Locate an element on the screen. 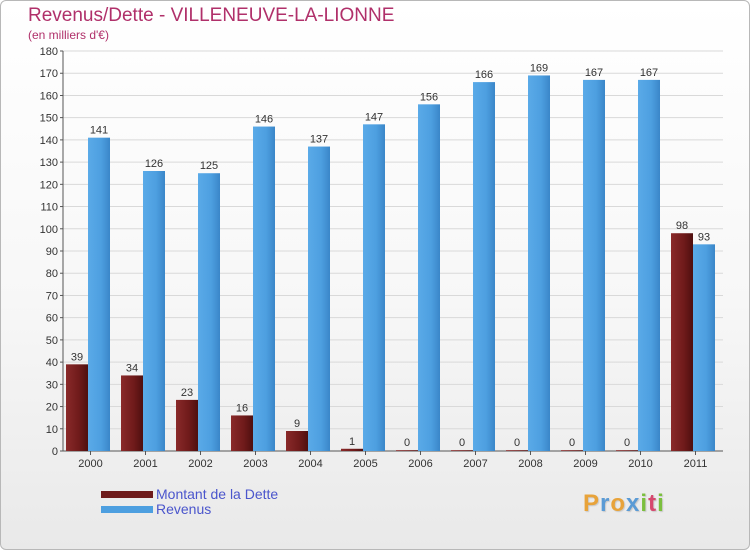  chart-title: Revenus/Dette - VILLENEUVE-LA-LIONNE is located at coordinates (211, 15).